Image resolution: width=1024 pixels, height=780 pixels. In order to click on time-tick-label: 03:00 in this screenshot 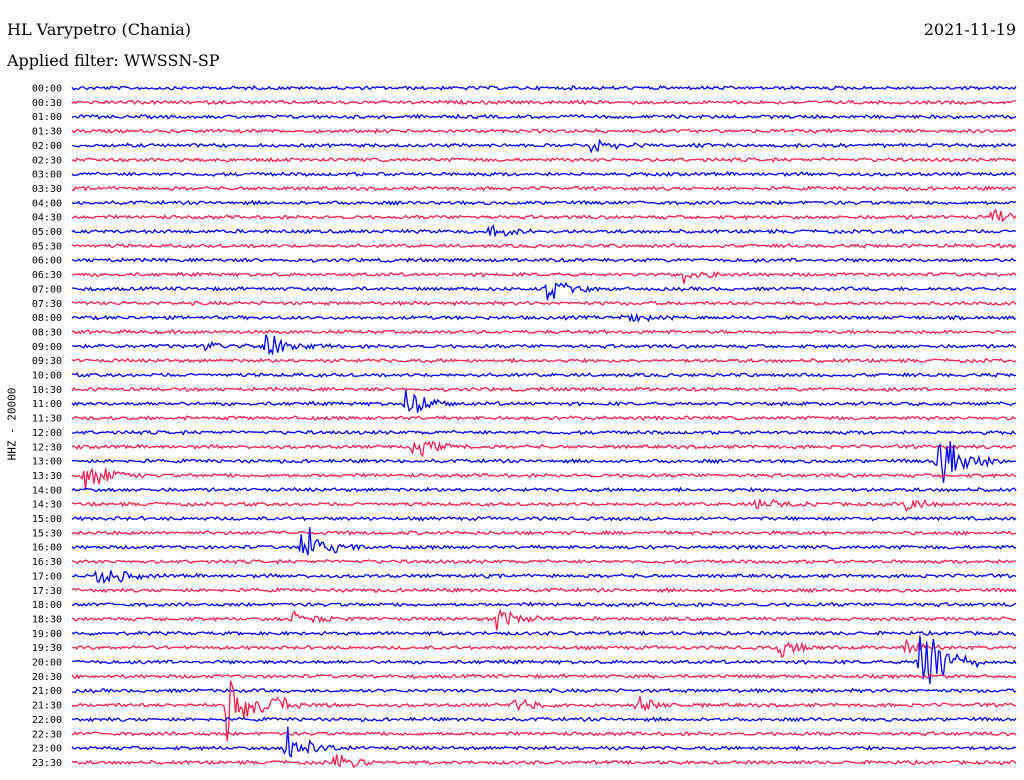, I will do `click(47, 175)`.